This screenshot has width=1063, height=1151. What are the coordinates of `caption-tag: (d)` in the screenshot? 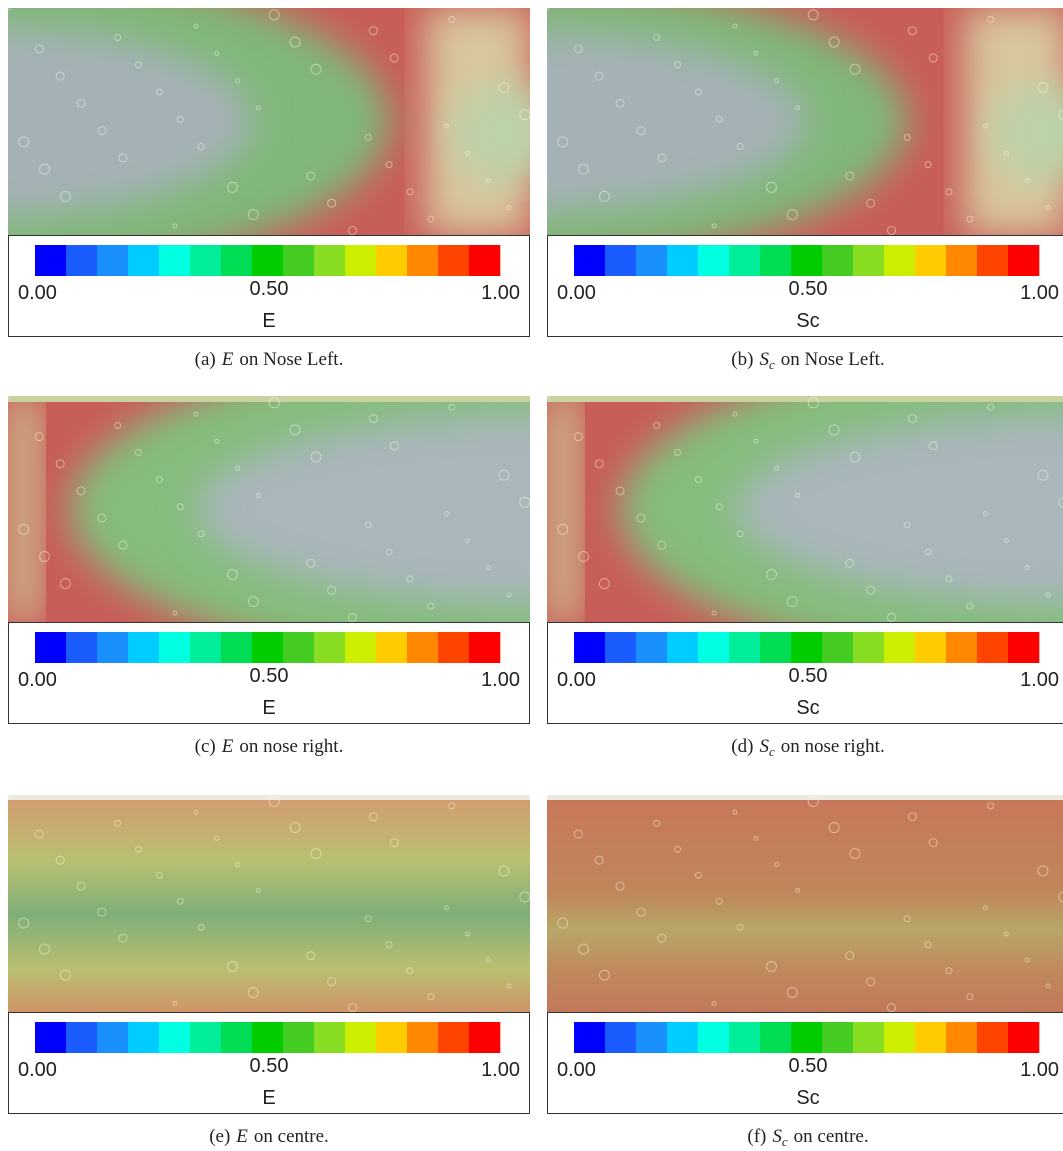 It's located at (742, 746).